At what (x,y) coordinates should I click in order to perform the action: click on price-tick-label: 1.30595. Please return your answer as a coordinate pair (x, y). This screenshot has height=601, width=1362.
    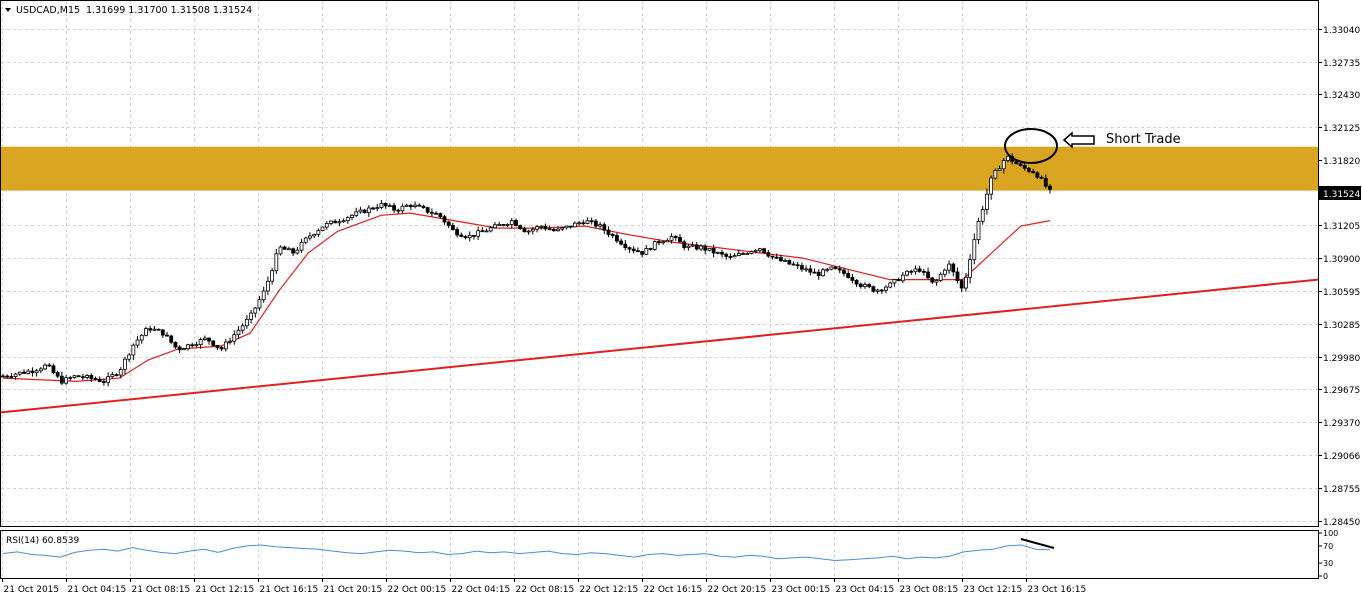
    Looking at the image, I should click on (1341, 293).